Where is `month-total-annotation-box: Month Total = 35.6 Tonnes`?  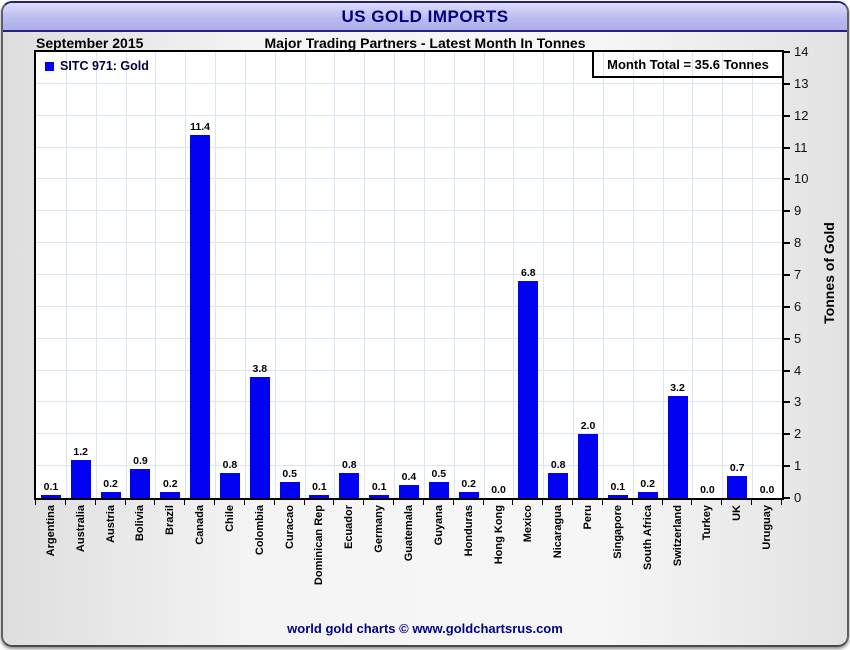 month-total-annotation-box: Month Total = 35.6 Tonnes is located at coordinates (687, 65).